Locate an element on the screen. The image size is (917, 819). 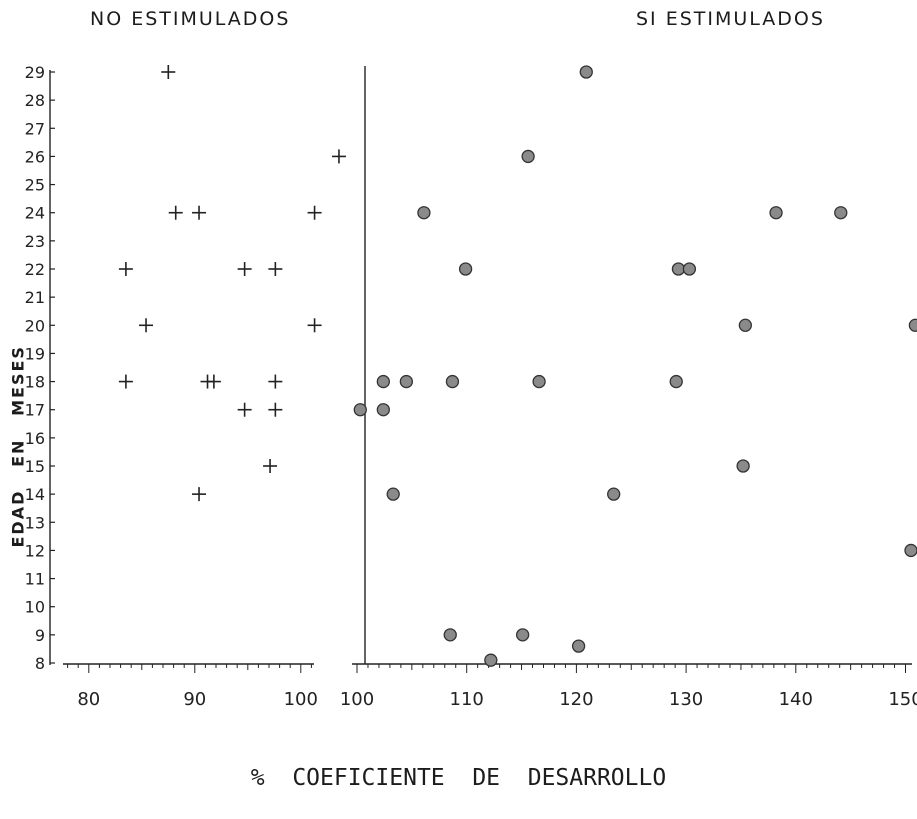
y-tick-label: 16 is located at coordinates (35, 438).